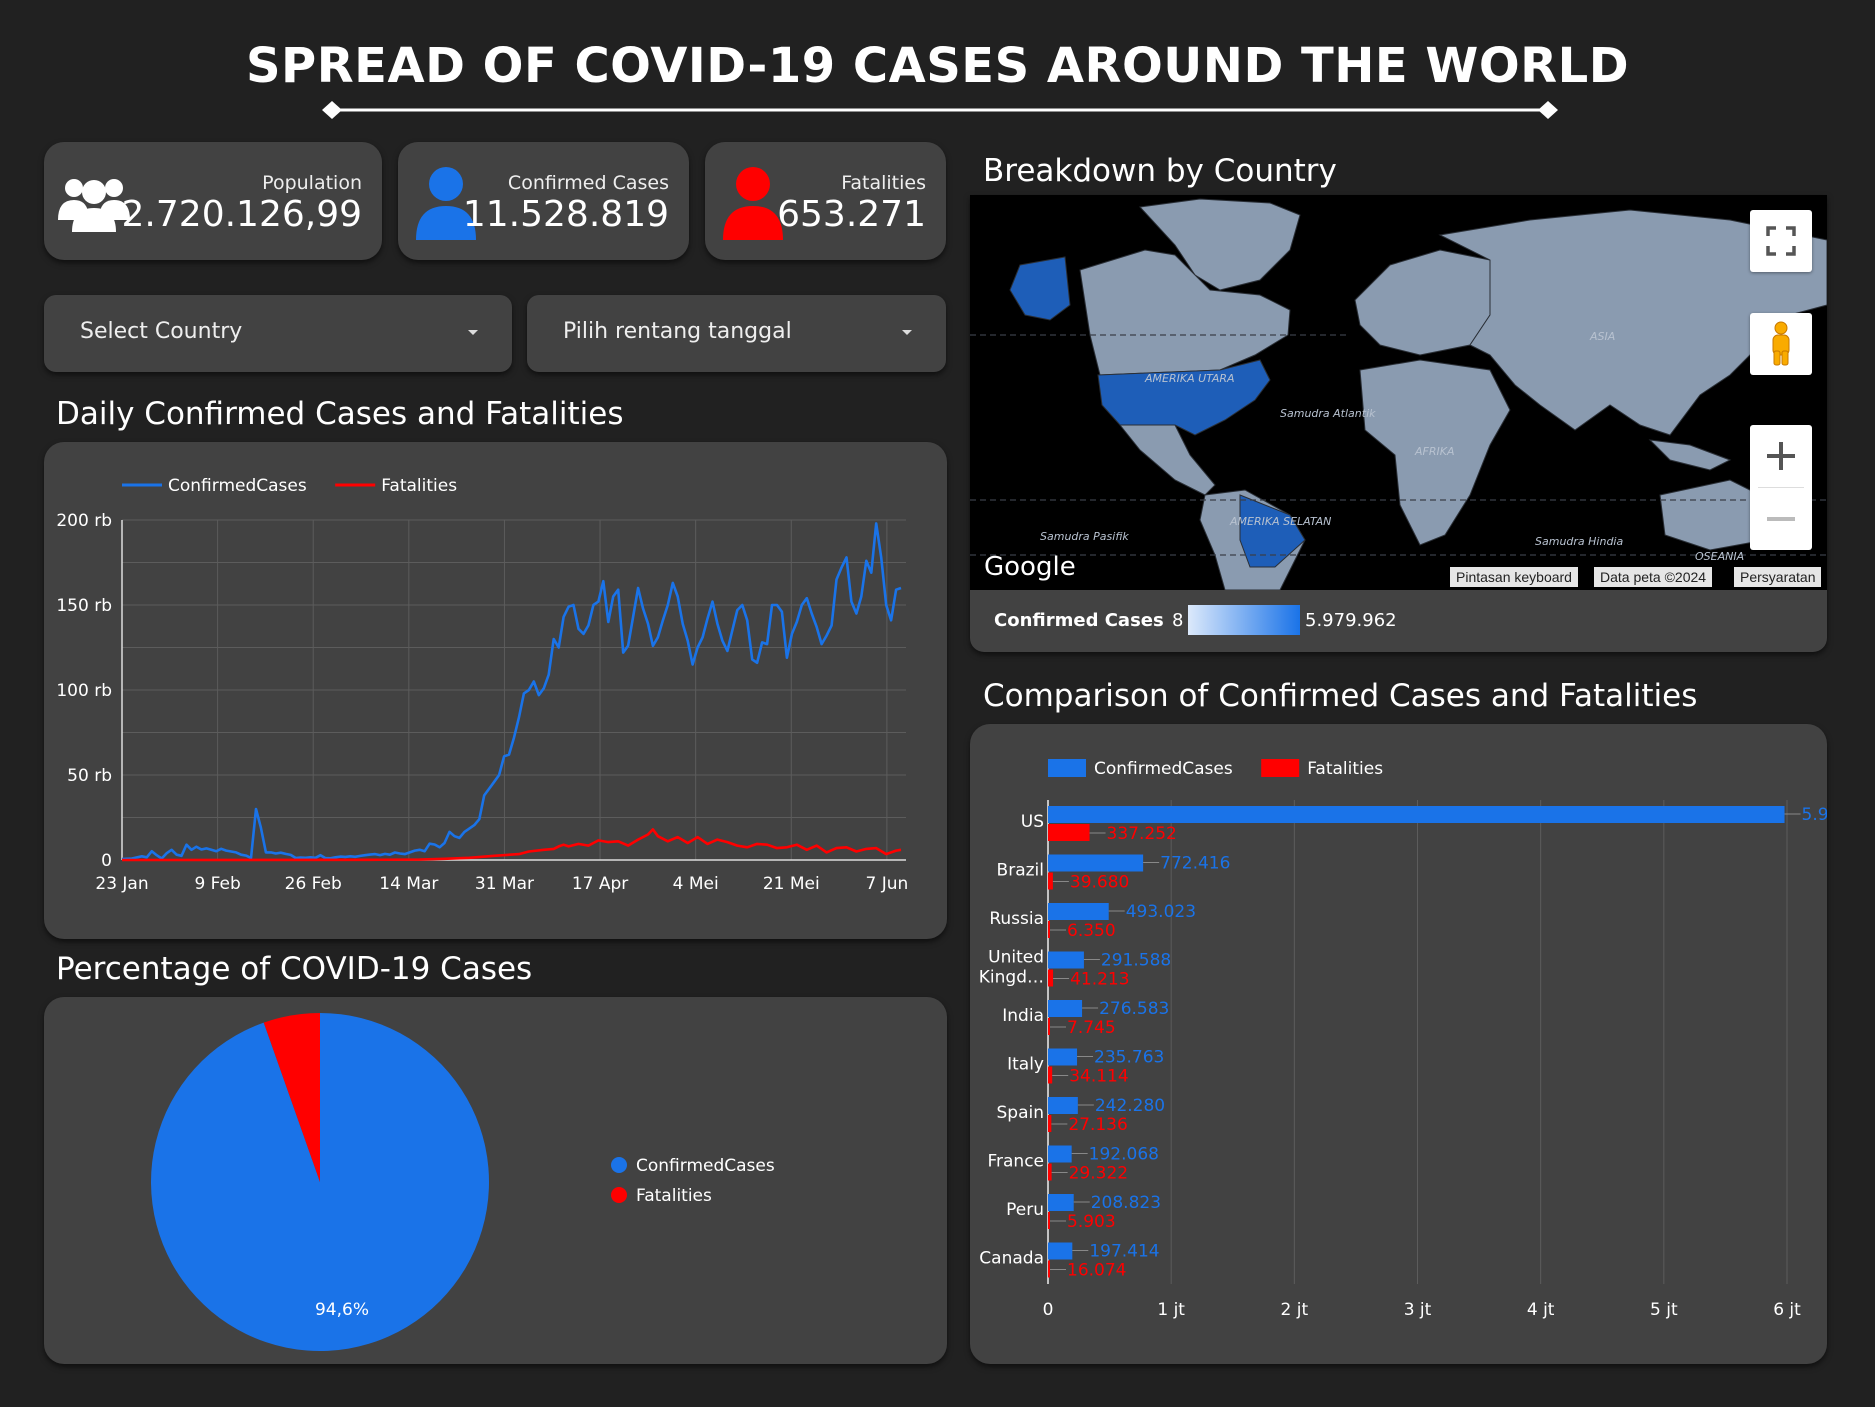 The width and height of the screenshot is (1875, 1407). I want to click on category-label: India, so click(1023, 1016).